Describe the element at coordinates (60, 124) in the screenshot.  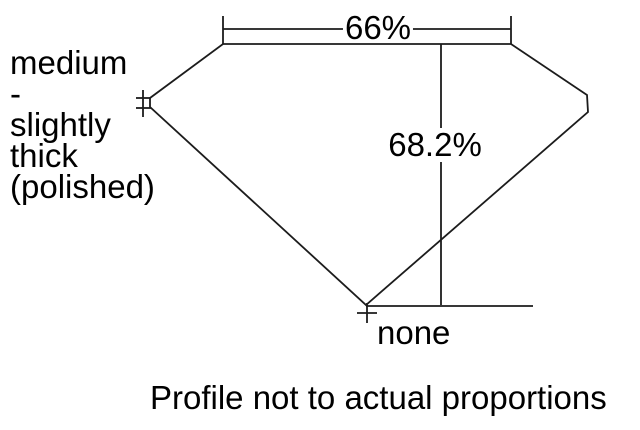
I see `girdle-label-line-3: slightly` at that location.